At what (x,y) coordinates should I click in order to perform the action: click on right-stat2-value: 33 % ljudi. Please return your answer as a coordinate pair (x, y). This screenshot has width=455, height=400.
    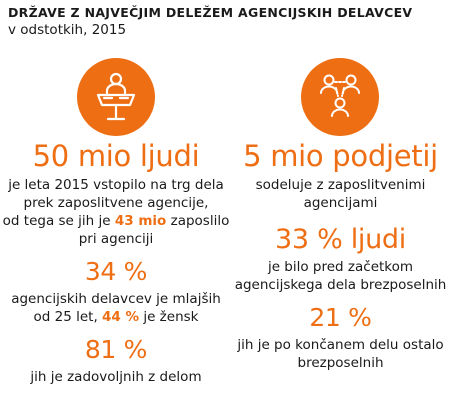
    Looking at the image, I should click on (340, 239).